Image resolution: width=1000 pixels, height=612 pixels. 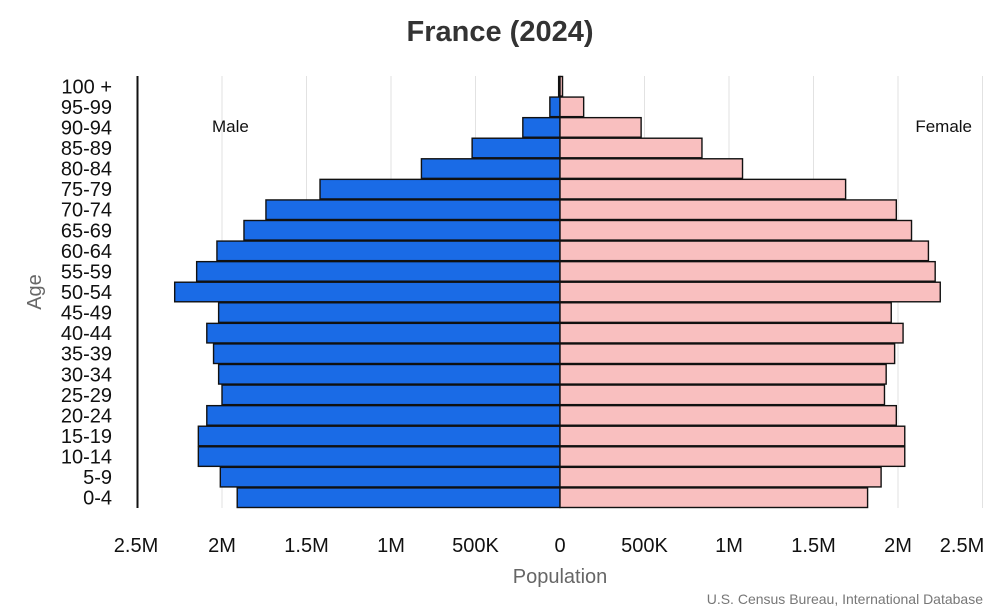 What do you see at coordinates (549, 546) in the screenshot?
I see `population-tick-labels: 2.5M 2M 1.5M 1M 500K 0 500K 1M 1.5M 2M 2.5M` at bounding box center [549, 546].